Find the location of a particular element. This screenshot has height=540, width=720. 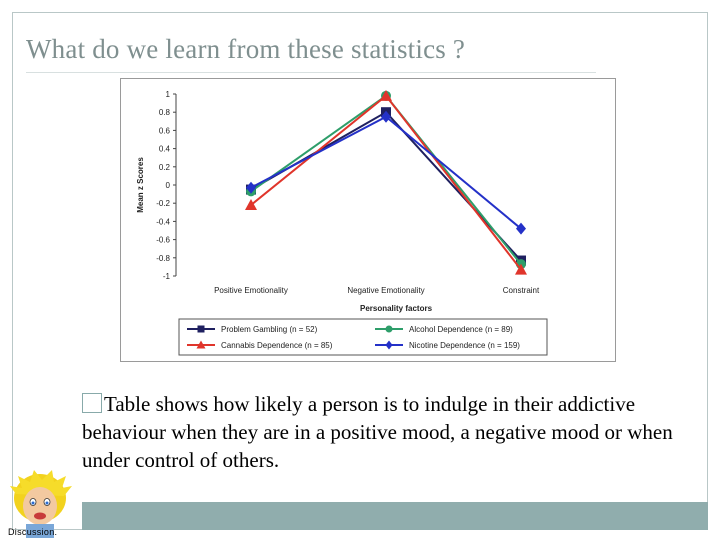

y-tick-label: 1 is located at coordinates (168, 94).